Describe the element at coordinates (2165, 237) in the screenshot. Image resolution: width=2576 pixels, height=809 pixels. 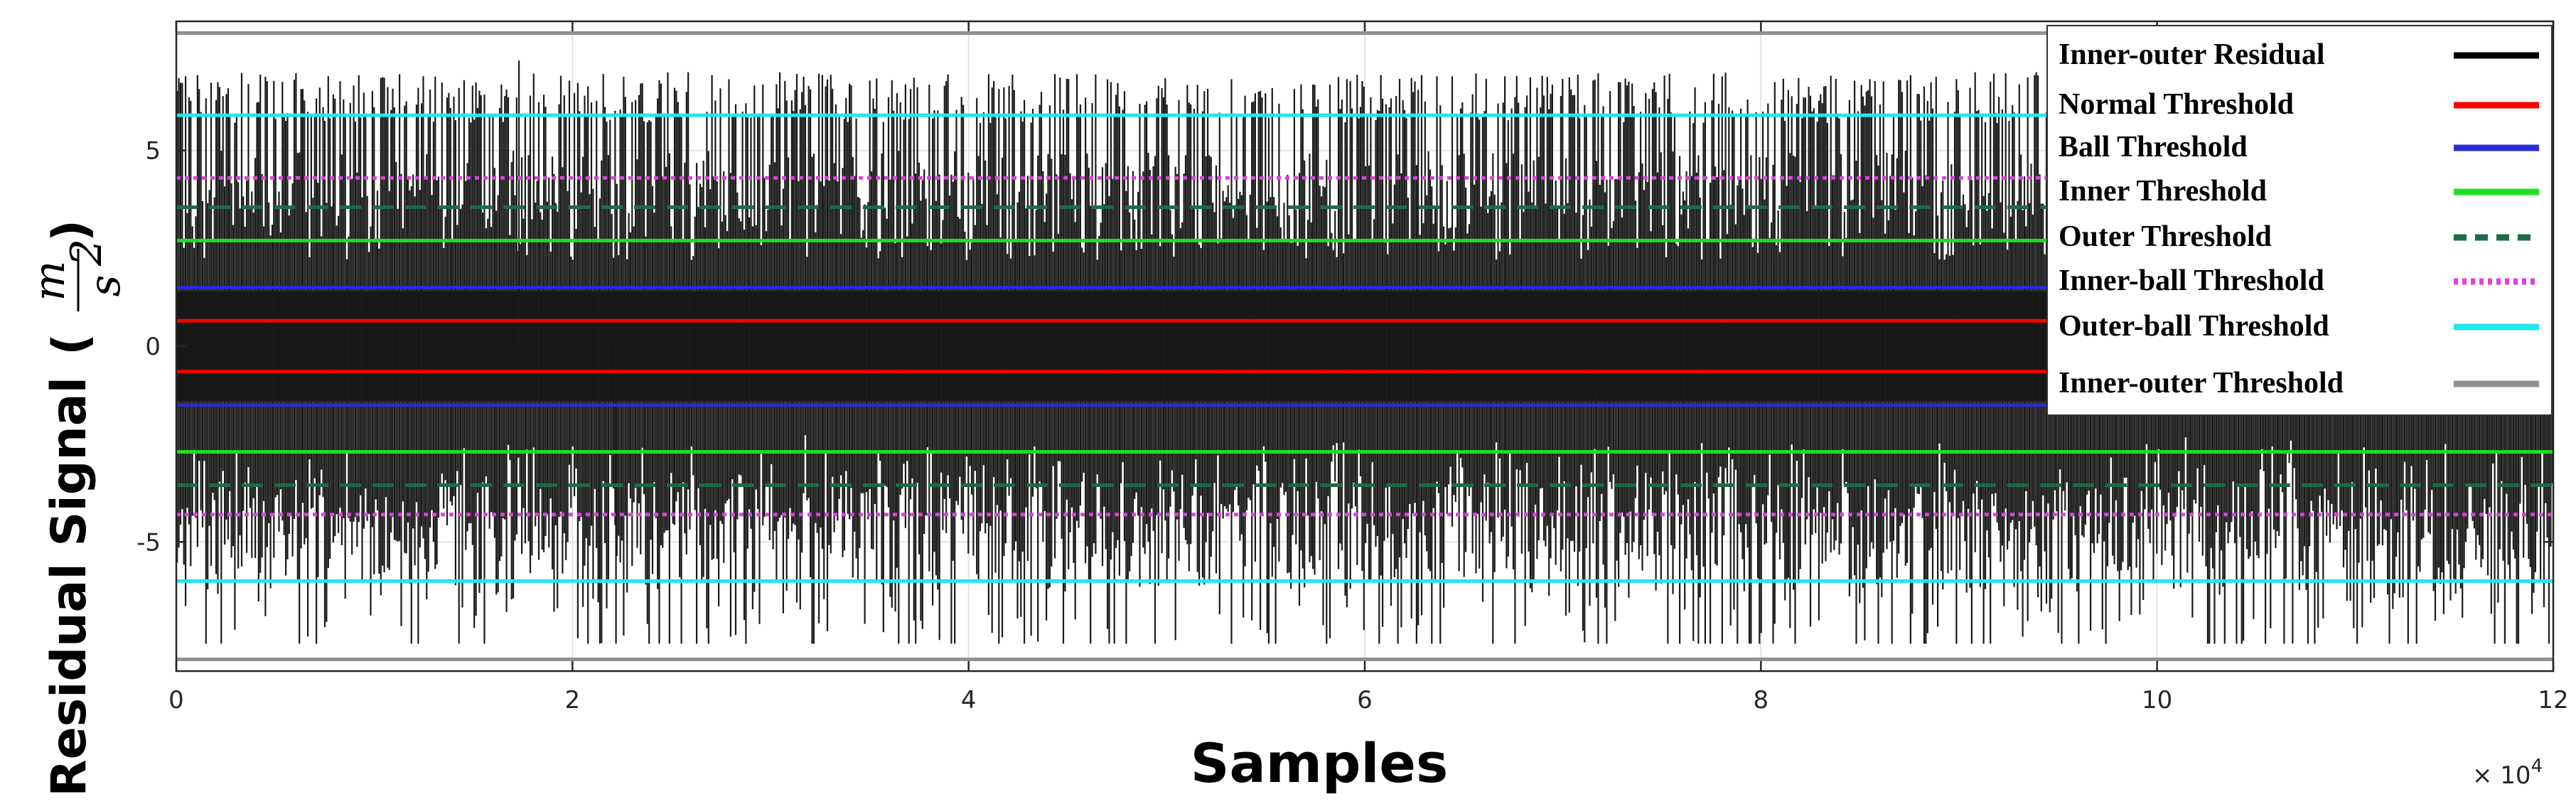
I see `legend-entry-label: Outer Threshold` at that location.